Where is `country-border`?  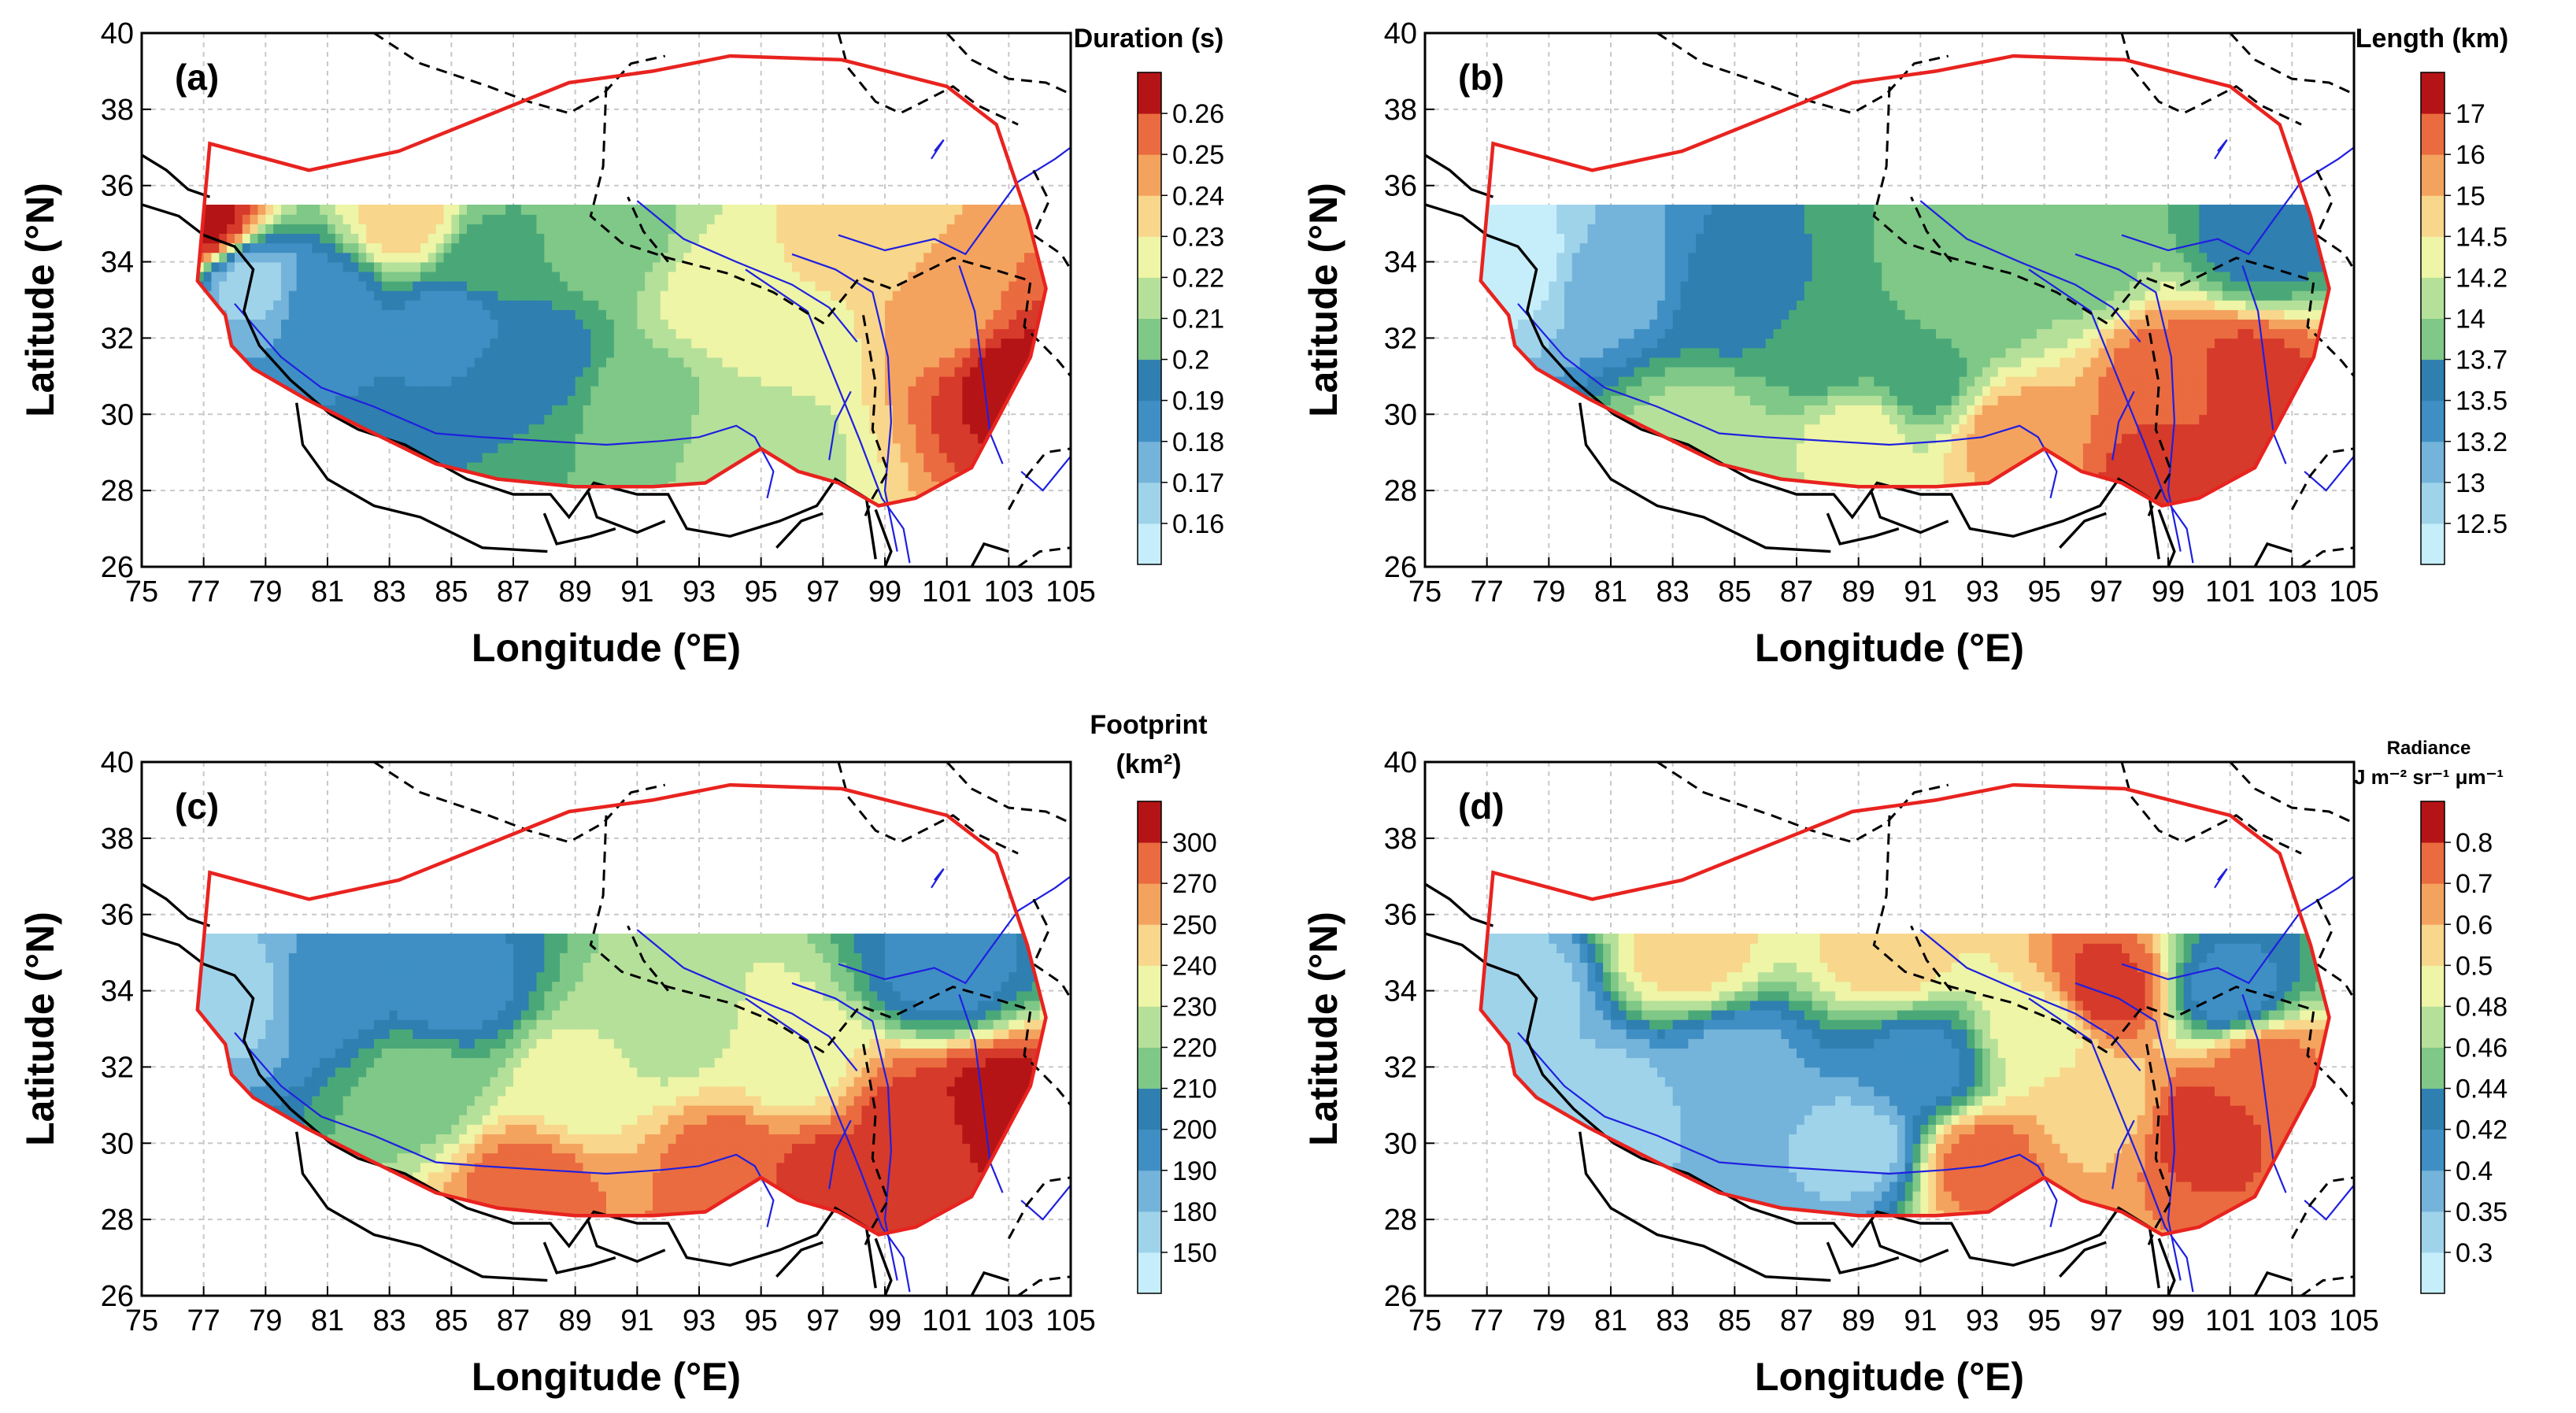 country-border is located at coordinates (509, 381).